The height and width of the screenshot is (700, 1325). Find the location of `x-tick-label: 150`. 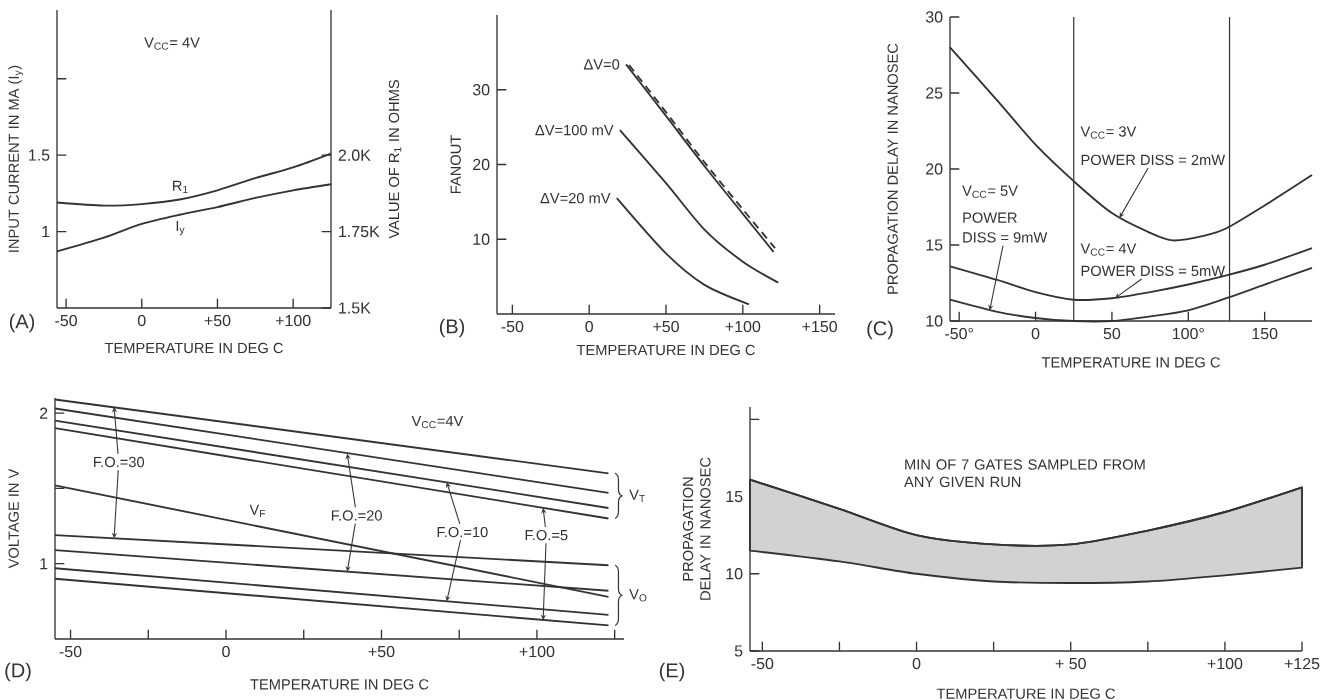

x-tick-label: 150 is located at coordinates (1265, 333).